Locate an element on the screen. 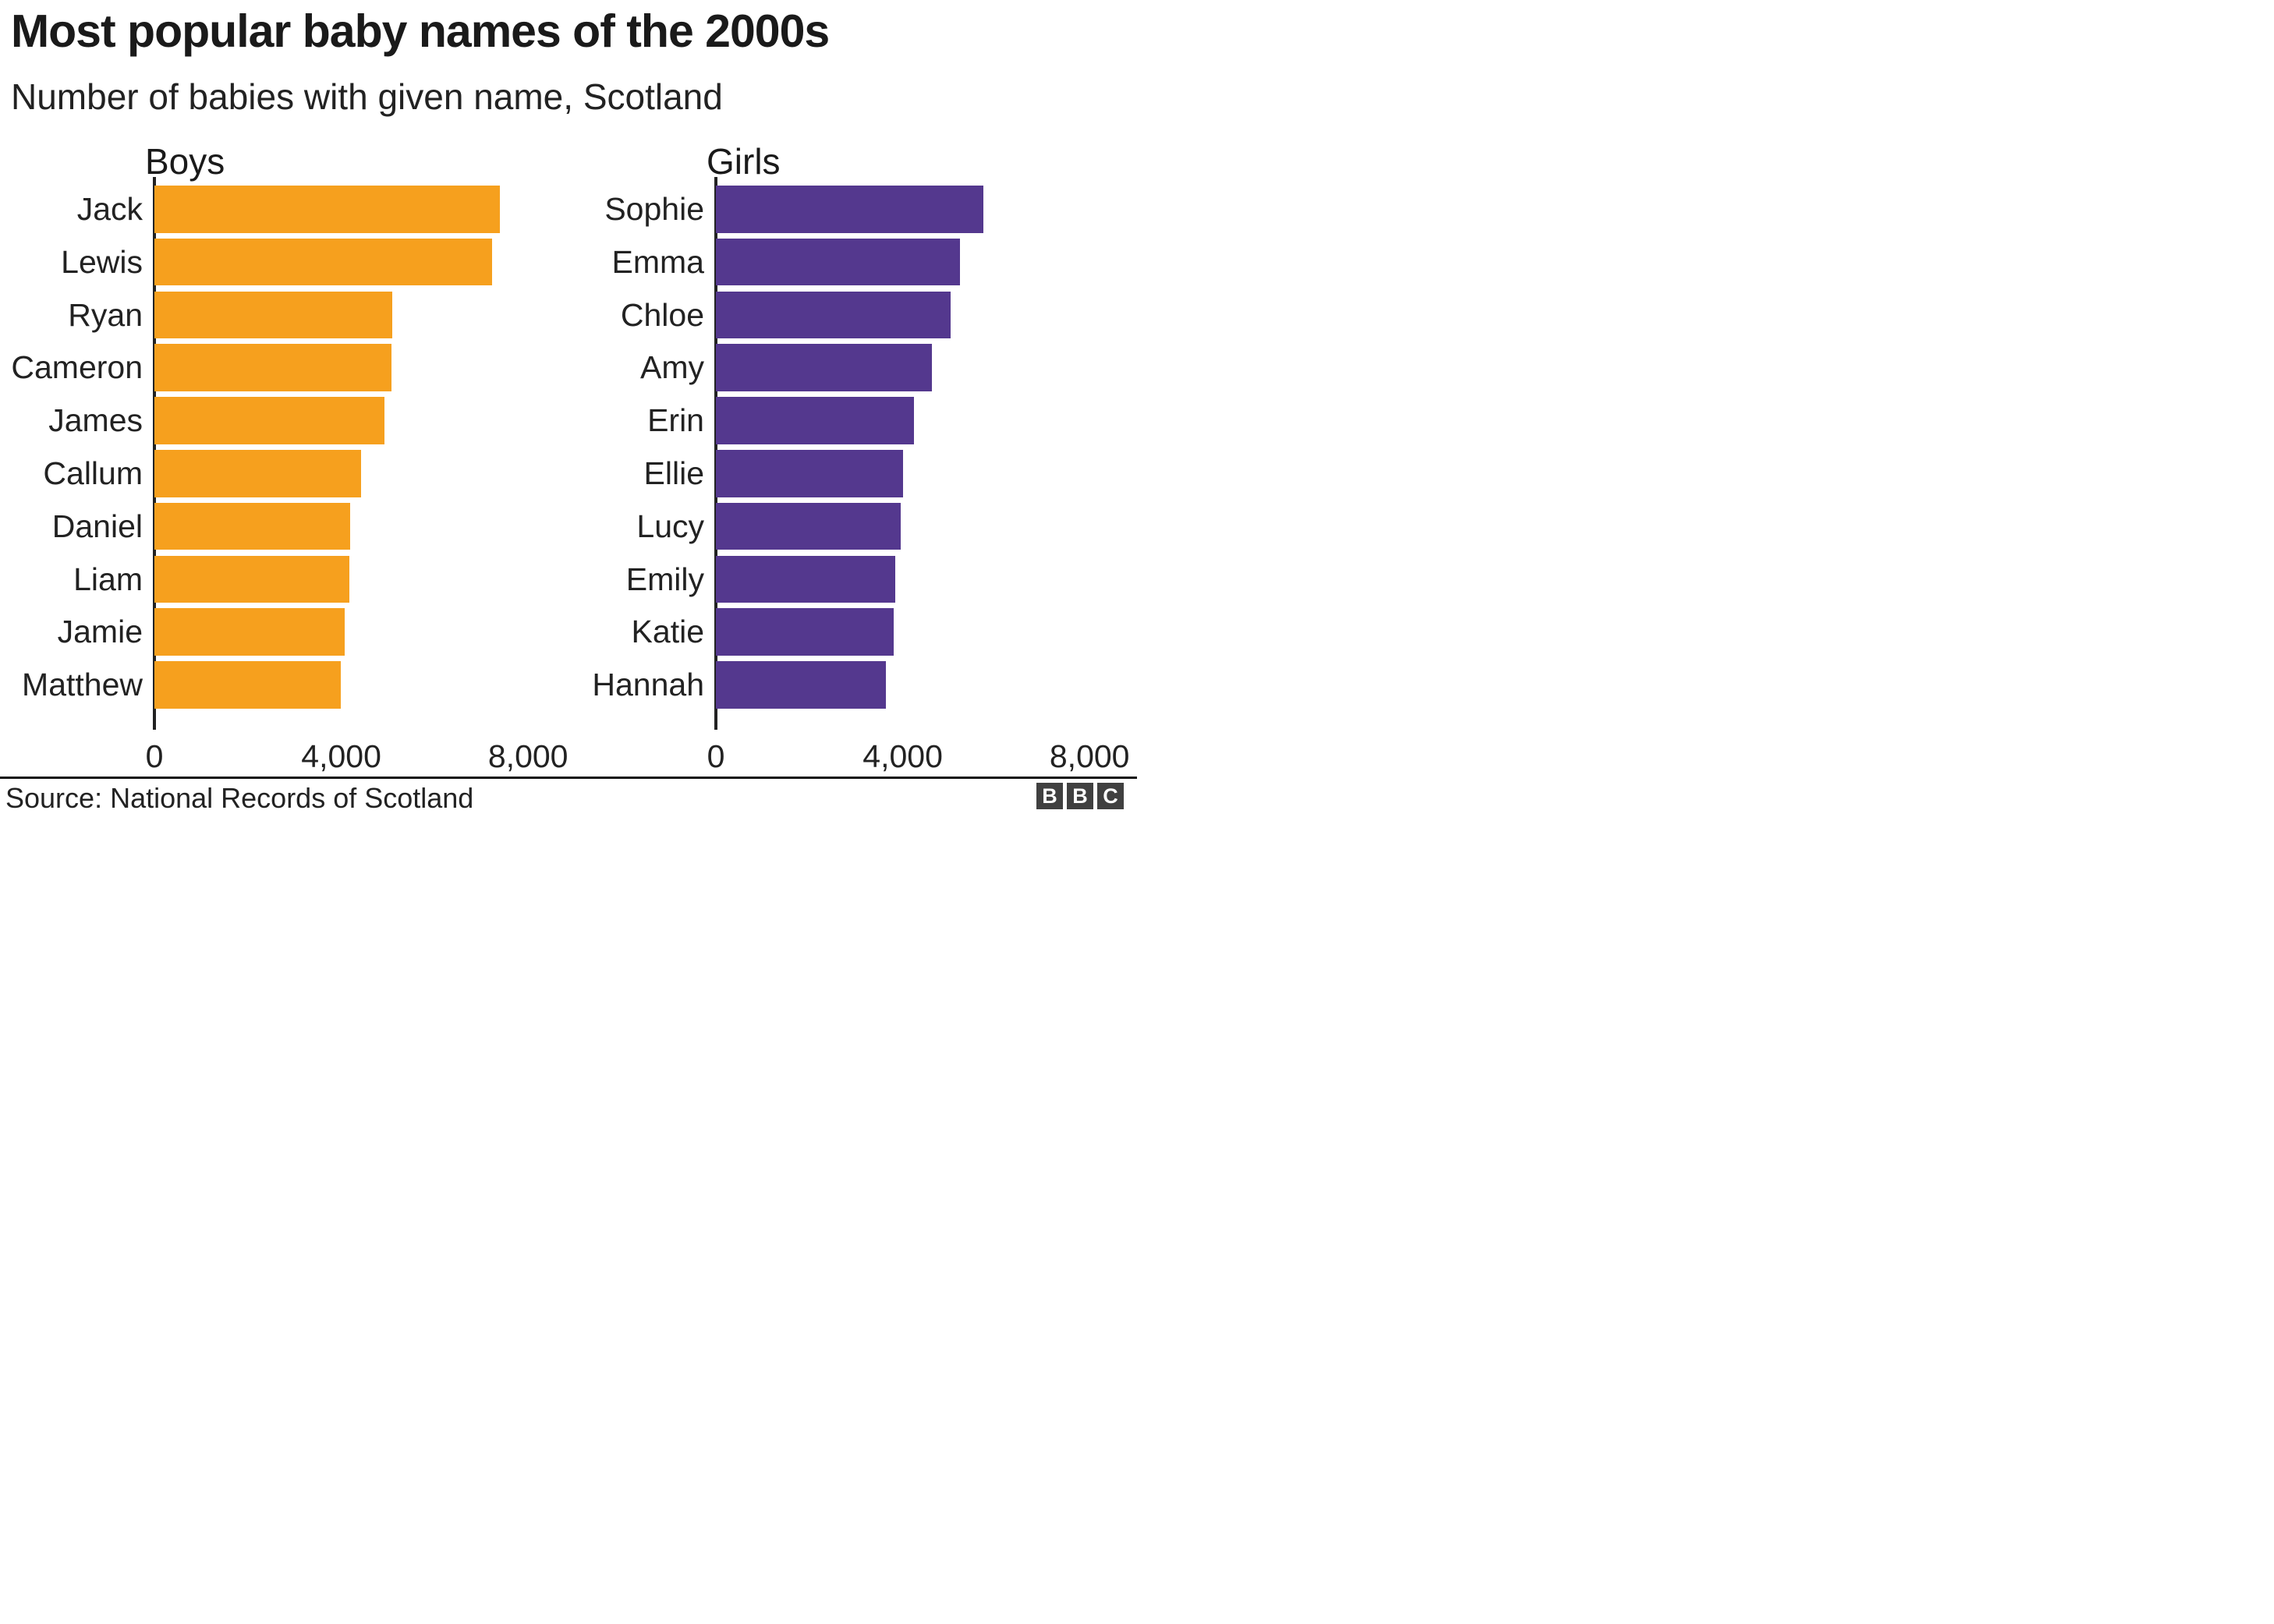  bar-label-emma: Emma is located at coordinates (657, 261).